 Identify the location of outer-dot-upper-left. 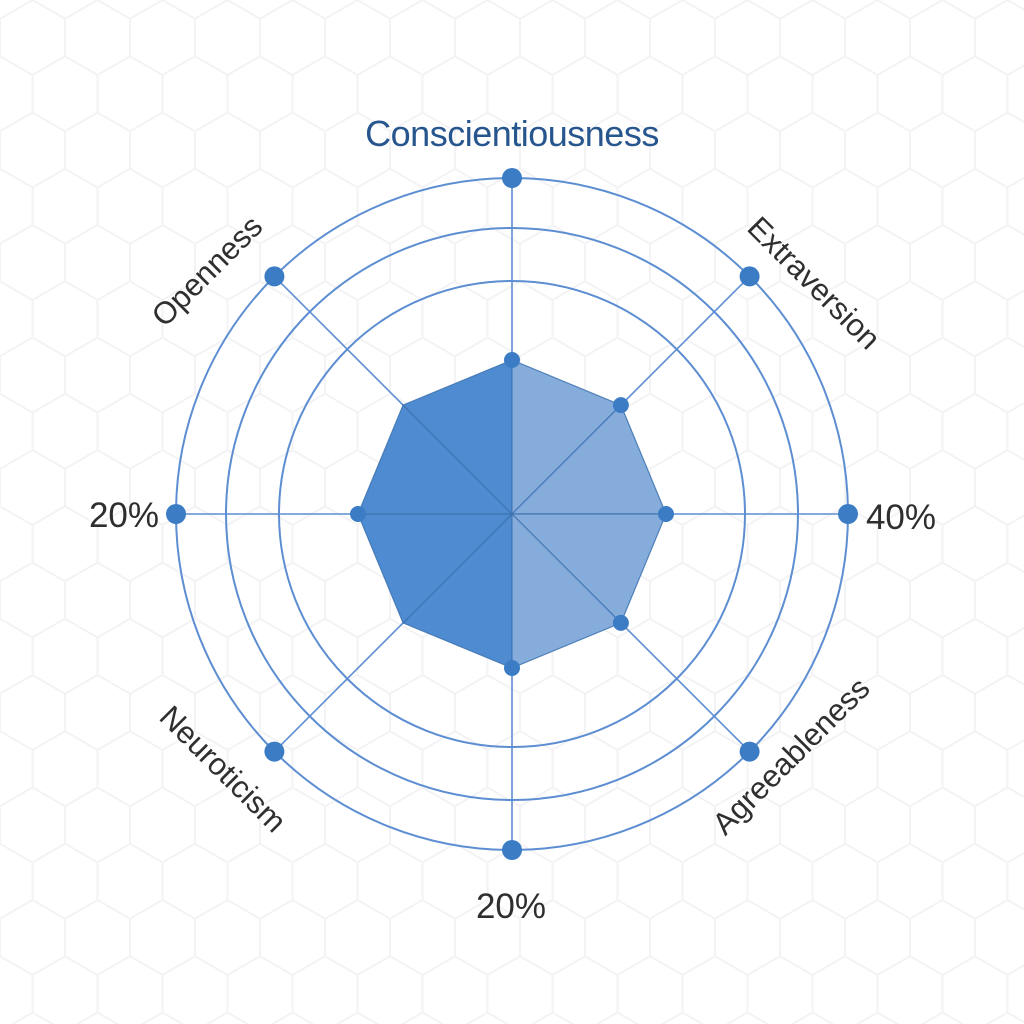
(274, 276).